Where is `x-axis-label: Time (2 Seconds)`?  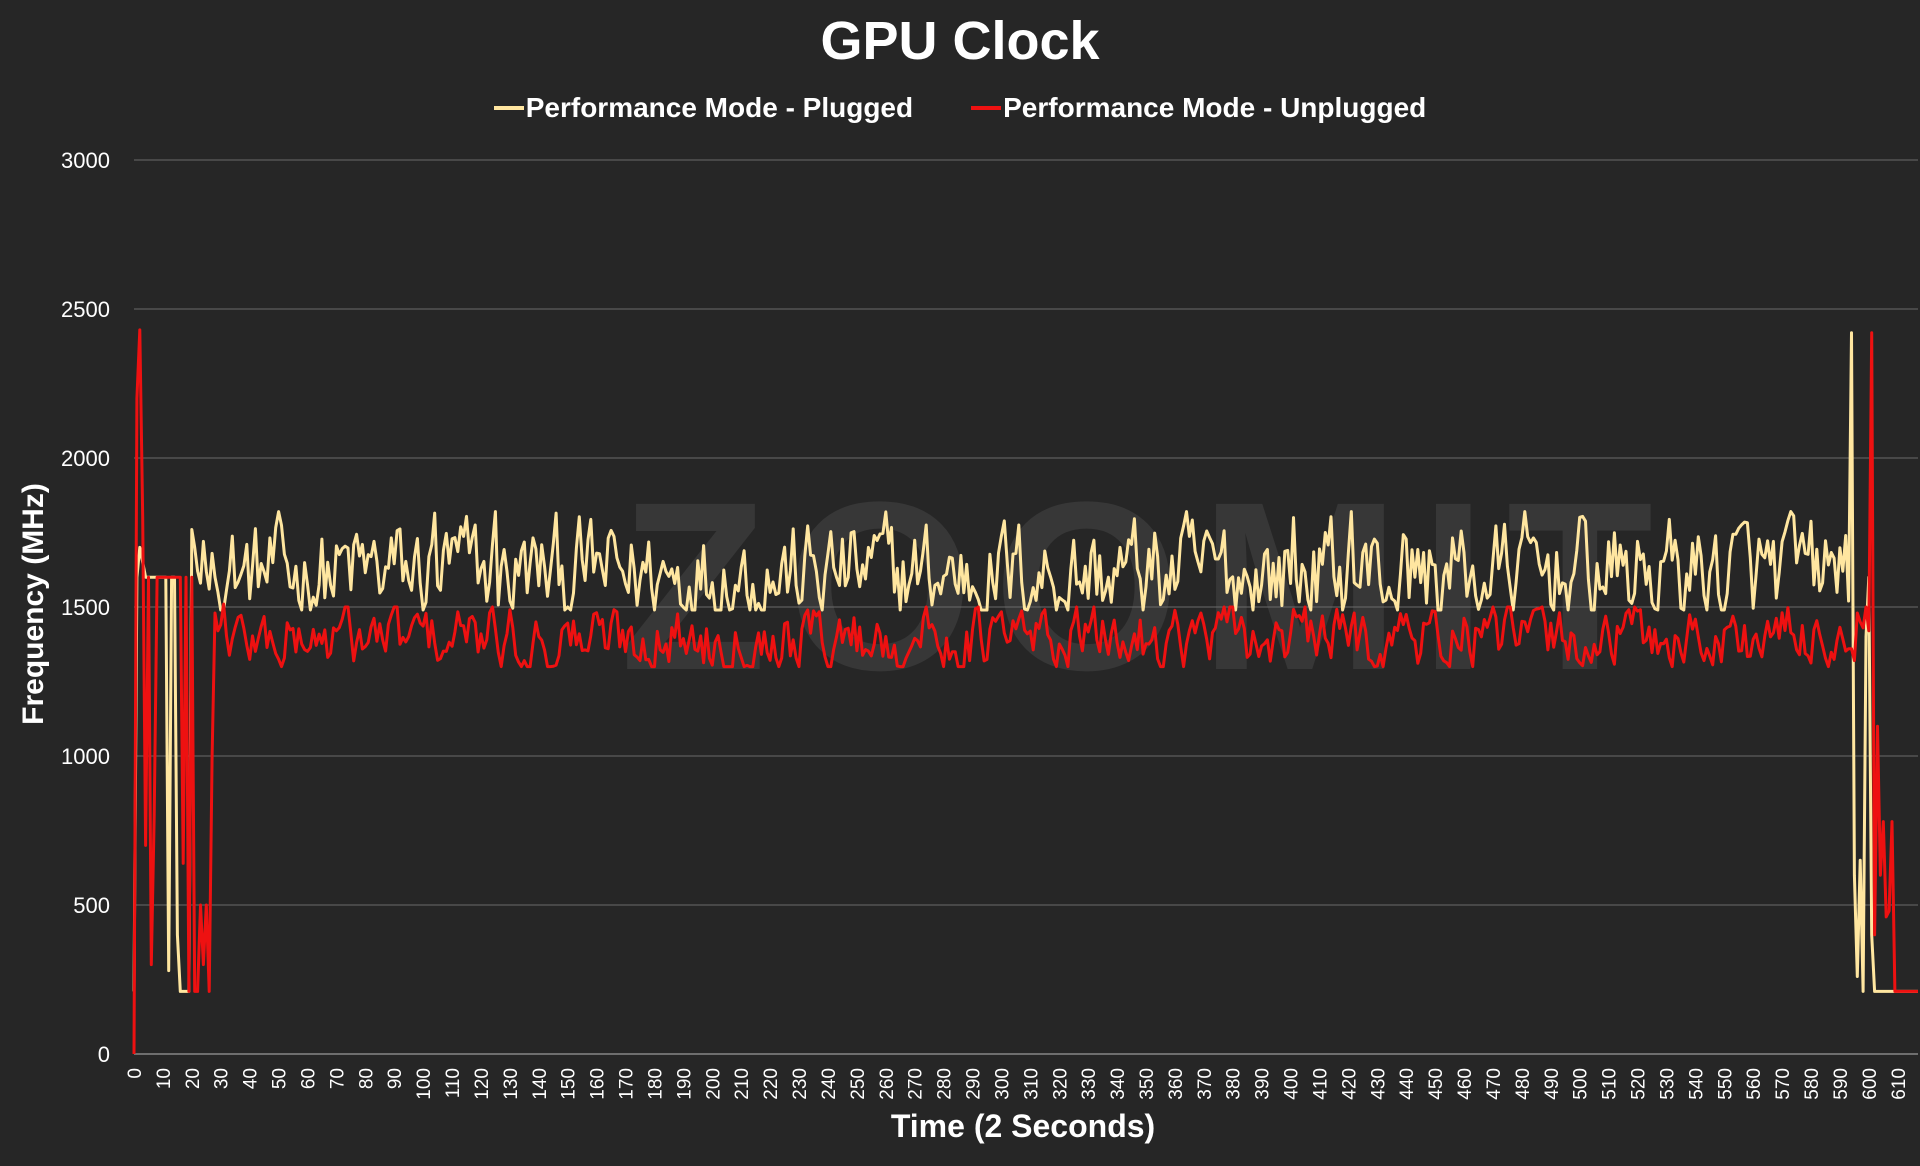
x-axis-label: Time (2 Seconds) is located at coordinates (1023, 1126).